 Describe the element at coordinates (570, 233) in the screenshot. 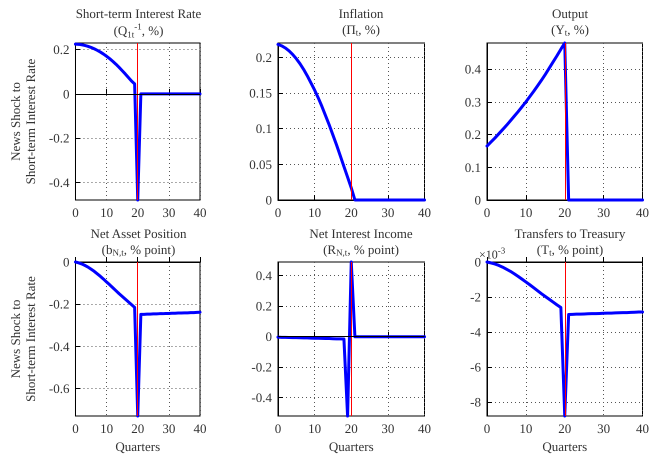

I see `chart-title: Transfers to Treasury` at that location.